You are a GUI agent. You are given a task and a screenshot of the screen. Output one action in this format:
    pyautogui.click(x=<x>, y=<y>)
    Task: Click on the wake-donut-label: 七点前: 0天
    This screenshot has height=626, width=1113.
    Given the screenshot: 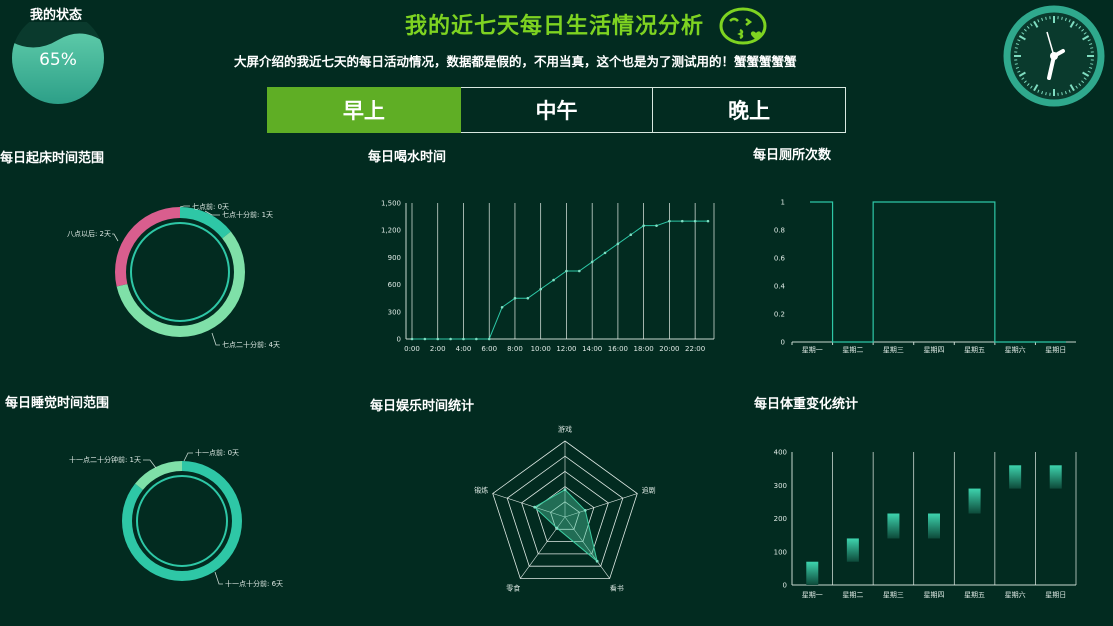 What is the action you would take?
    pyautogui.click(x=210, y=206)
    